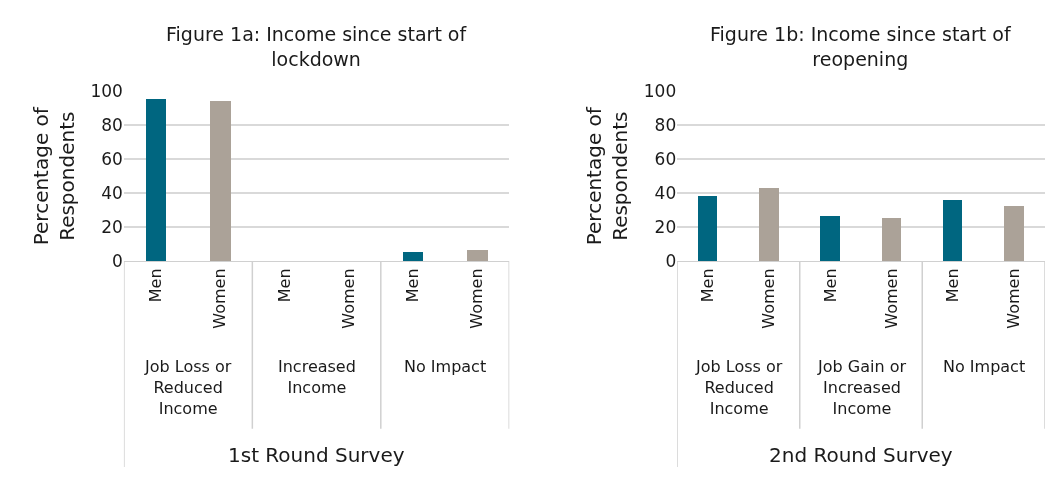  What do you see at coordinates (316, 455) in the screenshot?
I see `x-axis-title: 1st Round Survey` at bounding box center [316, 455].